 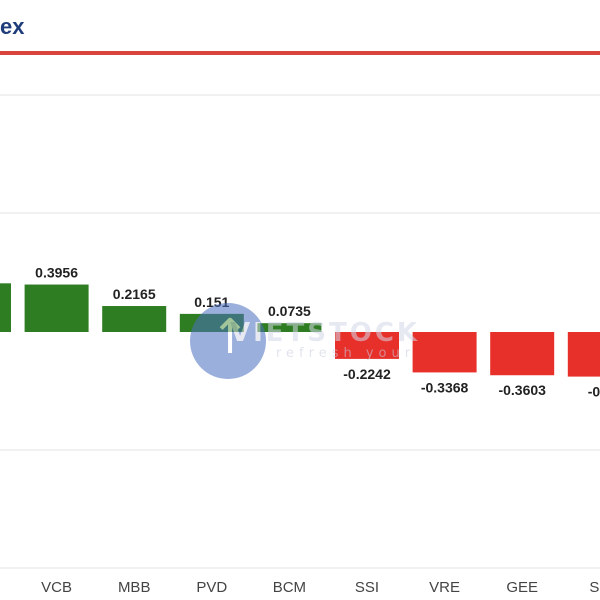 I want to click on x-tick-bcm: BCM, so click(x=289, y=587).